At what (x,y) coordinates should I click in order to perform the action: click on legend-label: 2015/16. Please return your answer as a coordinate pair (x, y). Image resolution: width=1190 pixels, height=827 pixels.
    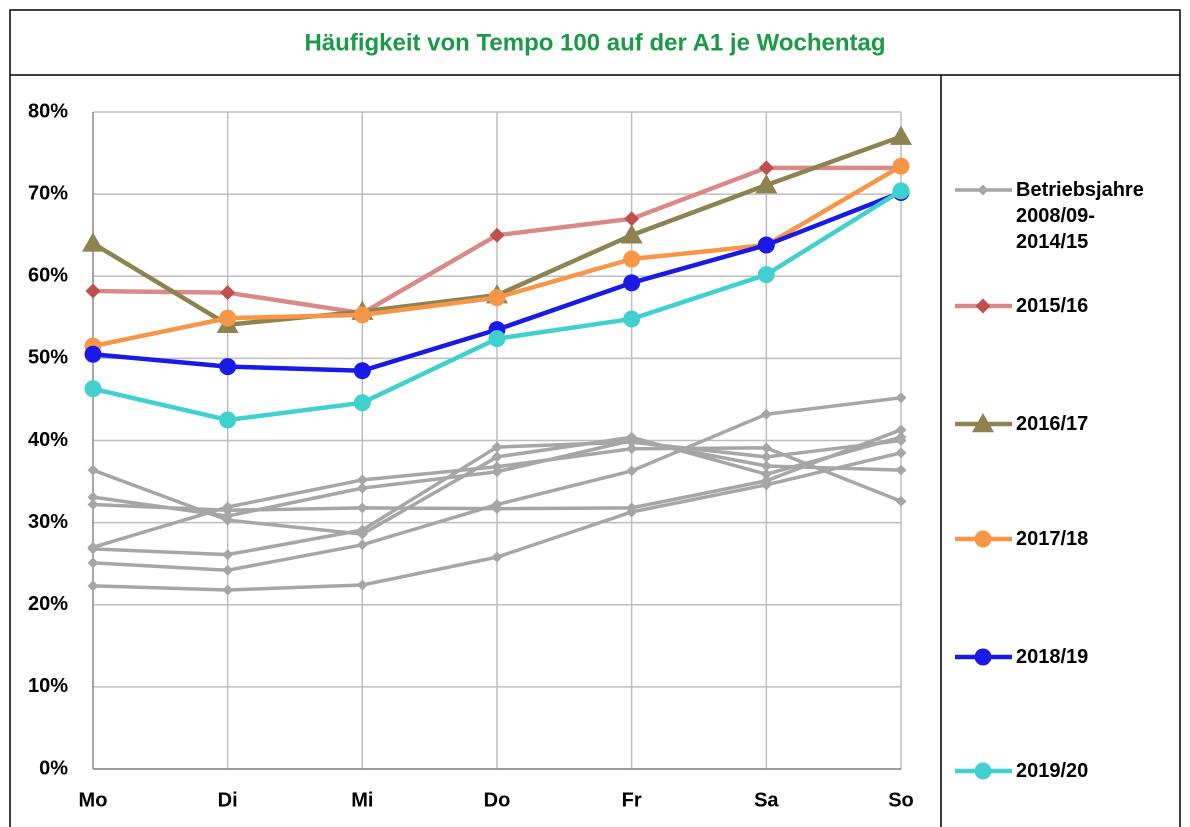
    Looking at the image, I should click on (1052, 306).